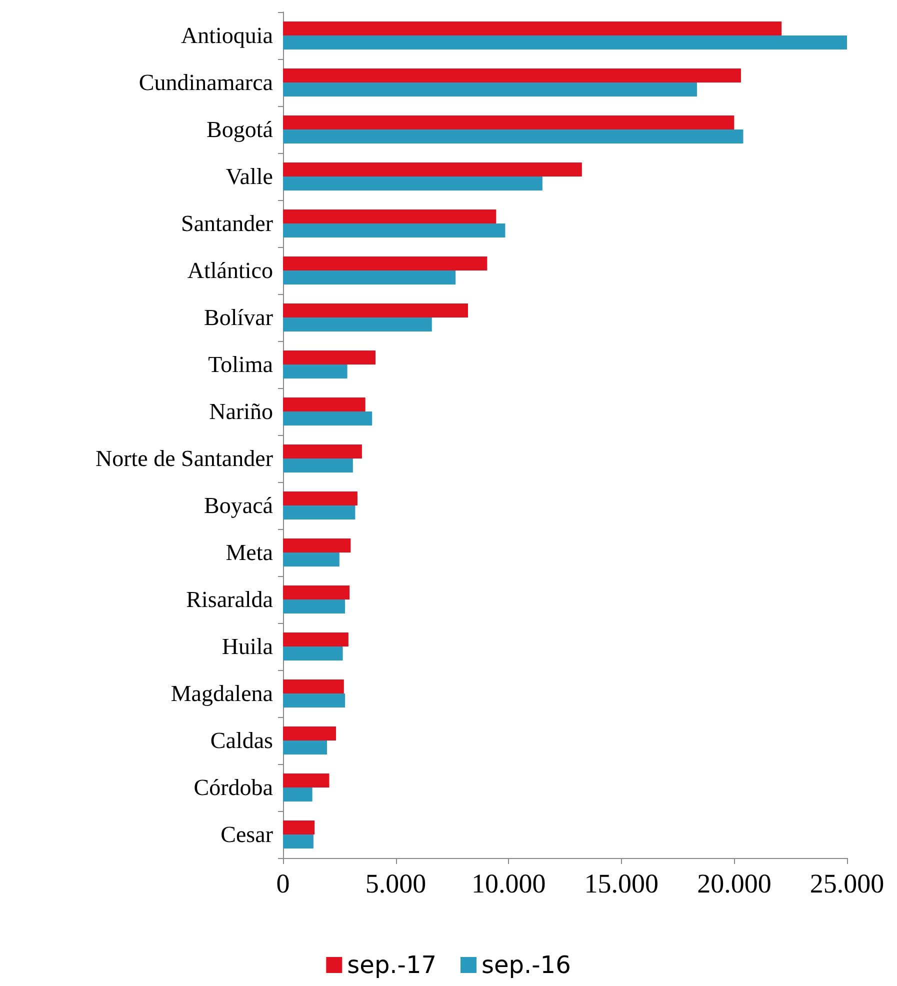 The image size is (897, 986). I want to click on y-tick-label: Magdalena, so click(221, 693).